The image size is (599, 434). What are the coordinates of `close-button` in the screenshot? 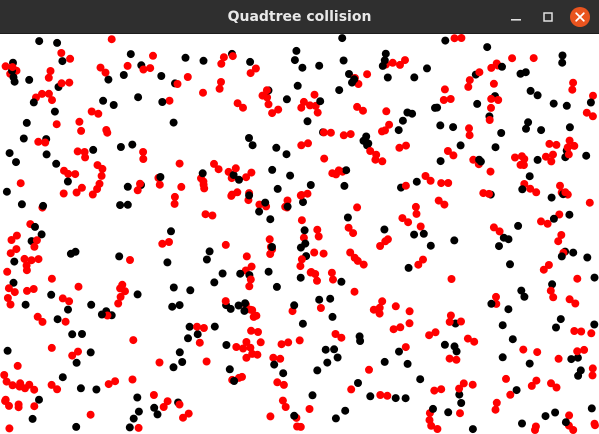 It's located at (580, 17).